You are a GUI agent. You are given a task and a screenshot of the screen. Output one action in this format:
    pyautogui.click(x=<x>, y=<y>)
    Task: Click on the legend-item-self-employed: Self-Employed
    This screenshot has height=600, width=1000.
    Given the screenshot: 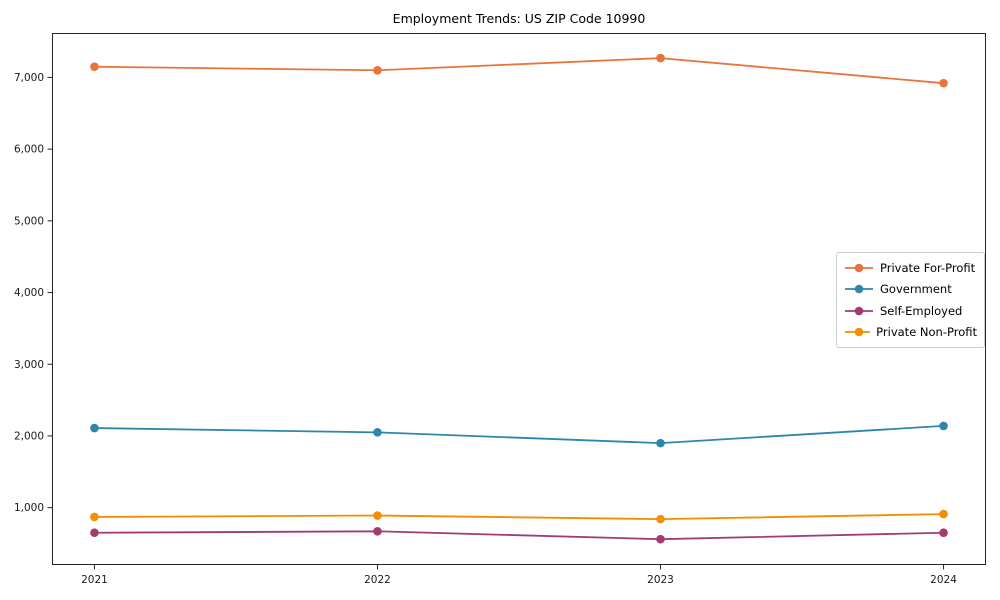 What is the action you would take?
    pyautogui.click(x=910, y=310)
    